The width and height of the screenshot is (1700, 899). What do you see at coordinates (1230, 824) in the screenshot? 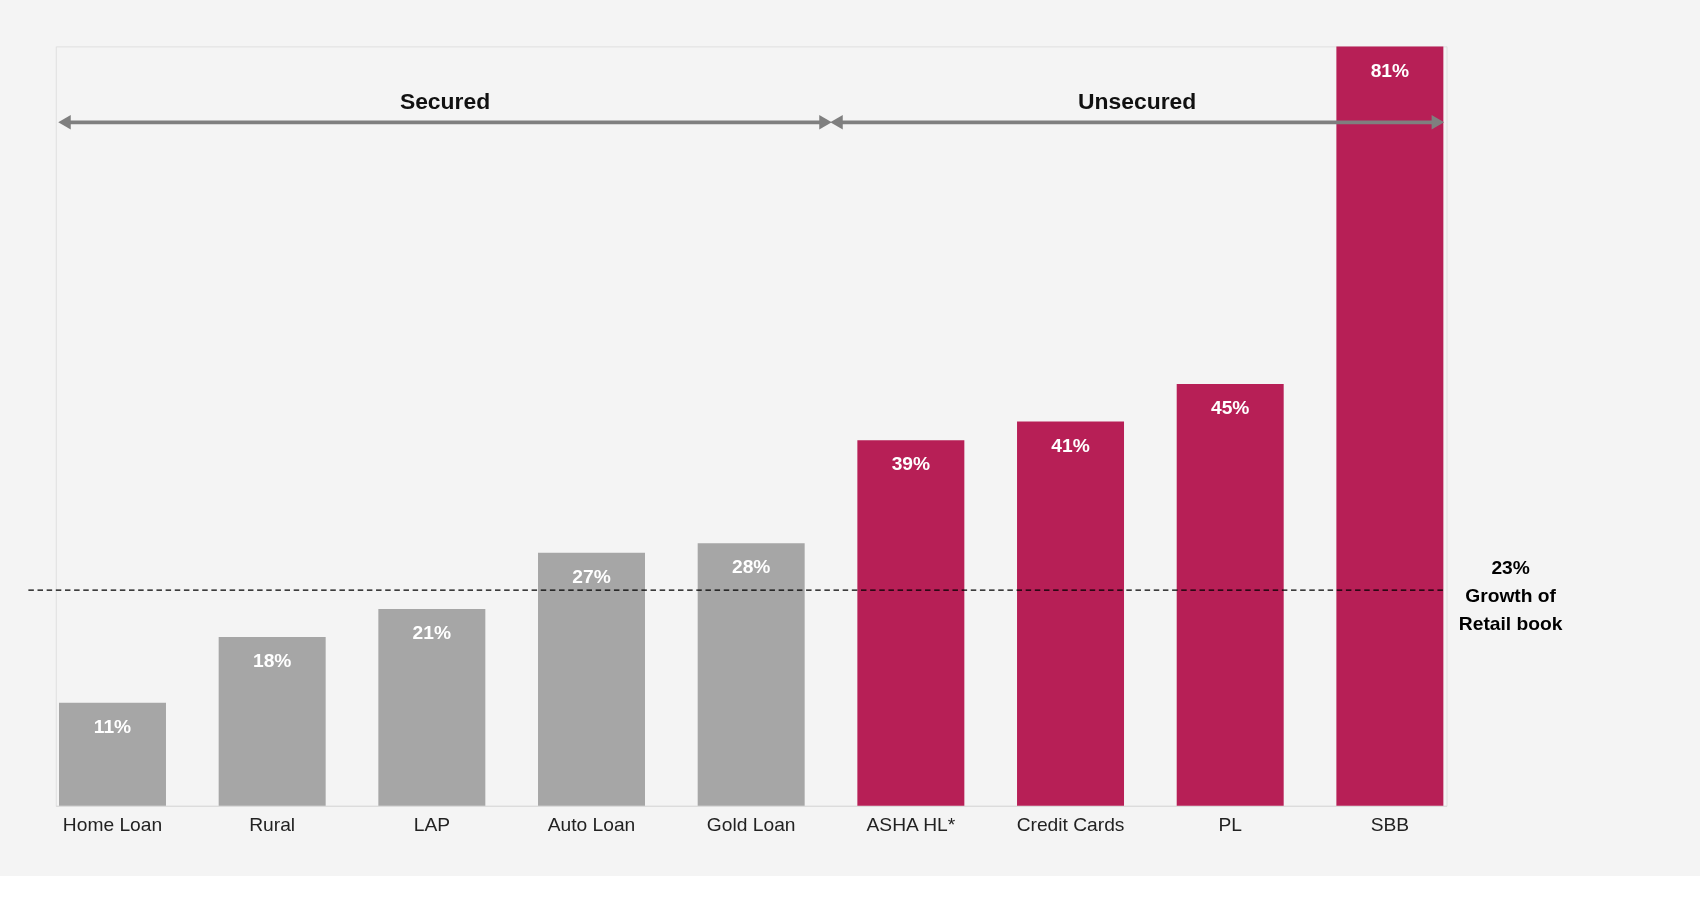
I see `x-tick-label: PL` at bounding box center [1230, 824].